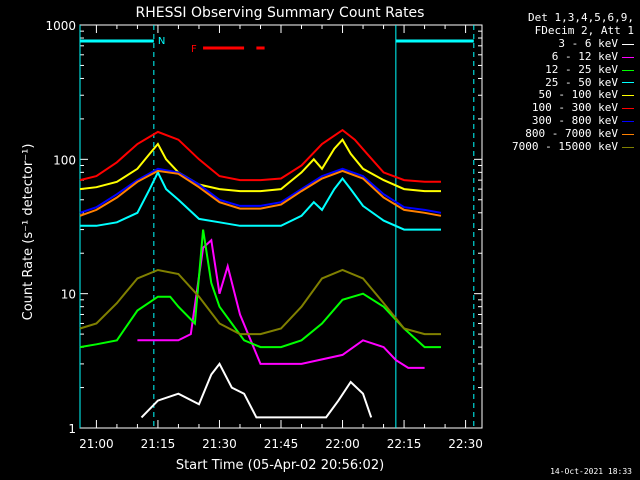  I want to click on series-line-800-7000-kev, so click(260, 193).